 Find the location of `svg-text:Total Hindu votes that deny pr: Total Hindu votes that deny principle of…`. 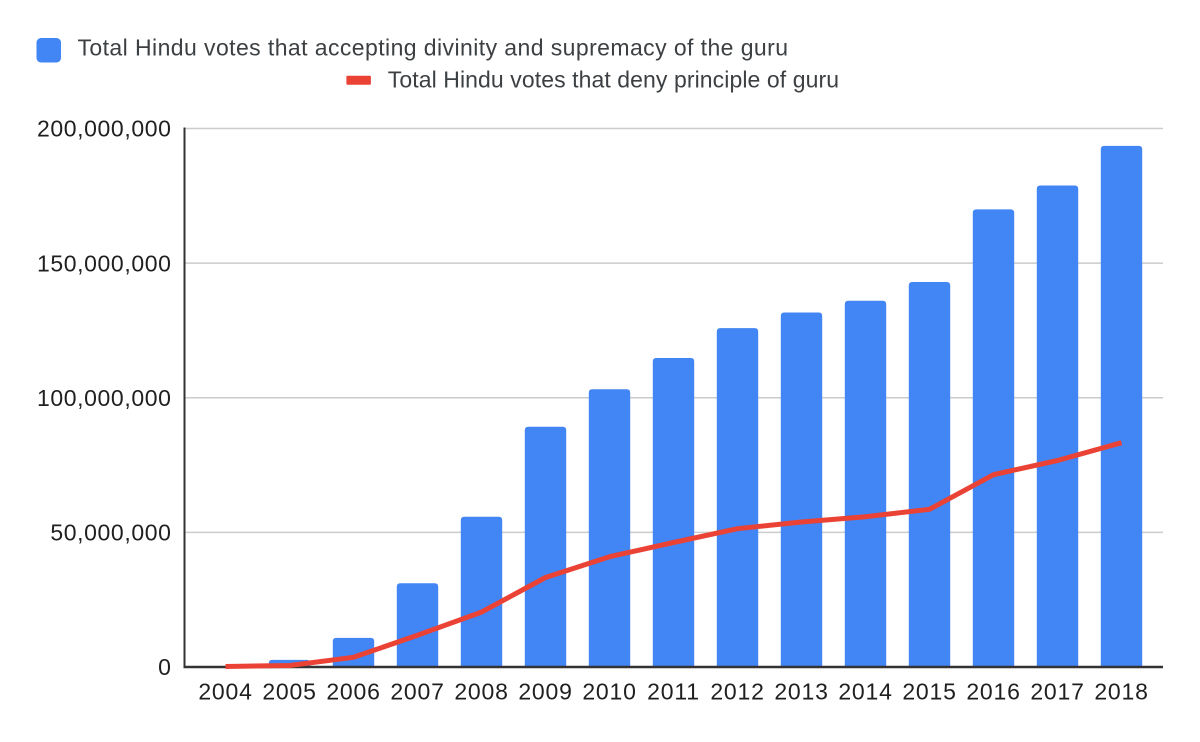

svg-text:Total Hindu votes that deny pr: Total Hindu votes that deny principle of… is located at coordinates (613, 79).